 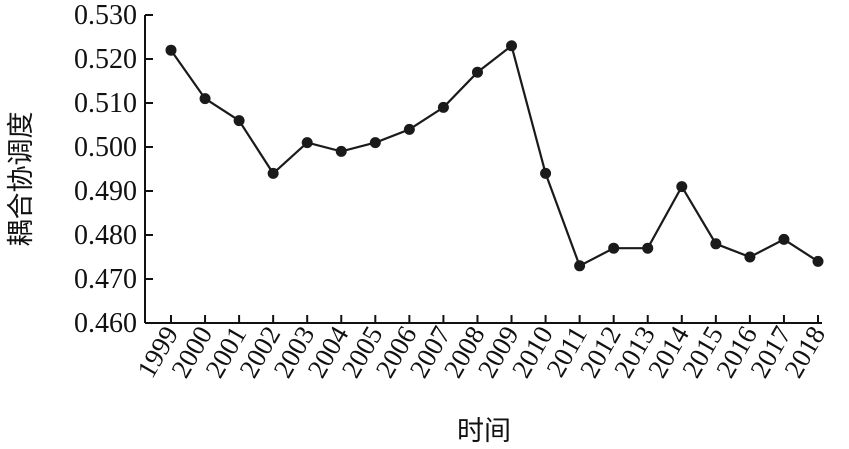 I want to click on y-axis: 0.460 0.470 0.480 0.490 0.500 0.510 0.520 0.530, so click(x=113, y=169).